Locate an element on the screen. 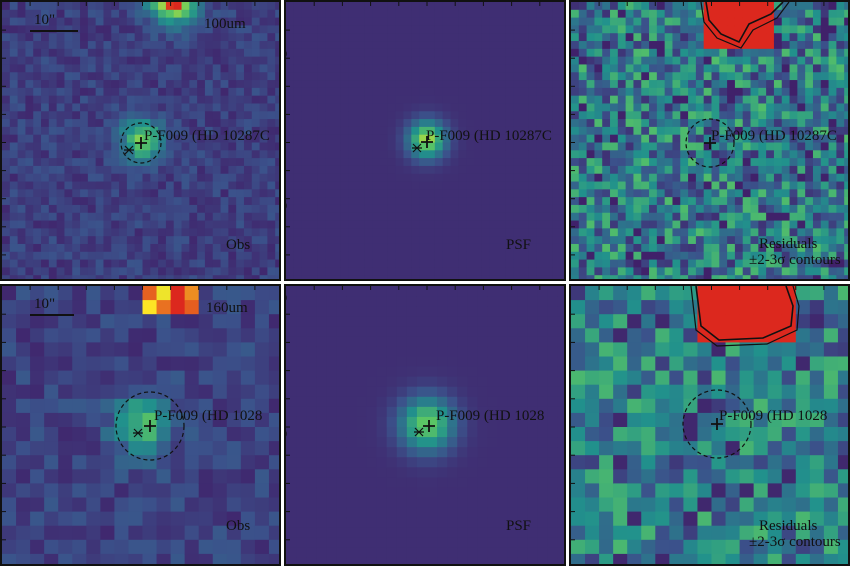  band-label: 160um is located at coordinates (227, 308).